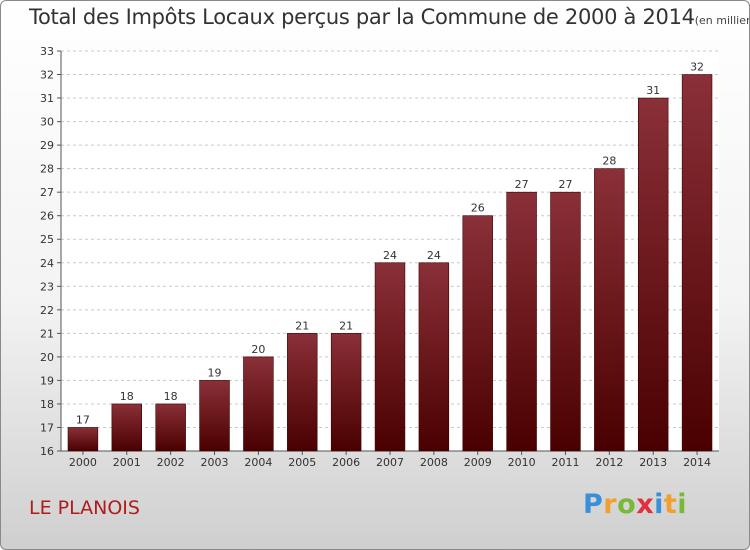  I want to click on logo-letter: o, so click(627, 504).